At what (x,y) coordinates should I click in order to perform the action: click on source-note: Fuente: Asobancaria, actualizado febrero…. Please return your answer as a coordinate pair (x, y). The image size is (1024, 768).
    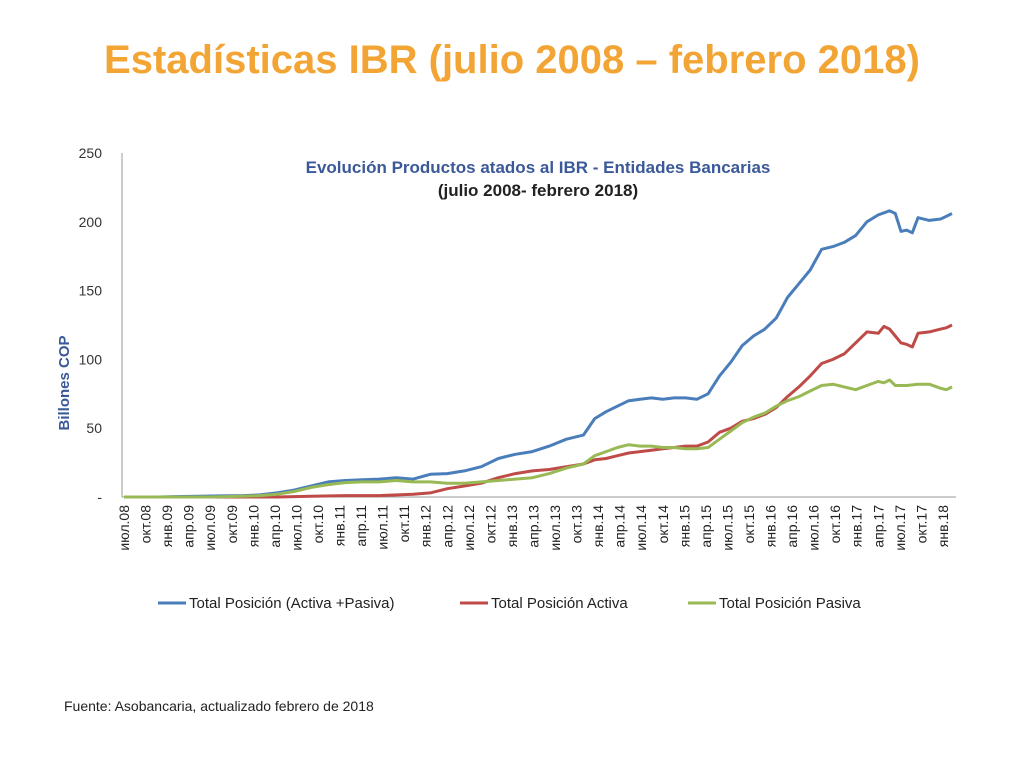
    Looking at the image, I should click on (219, 706).